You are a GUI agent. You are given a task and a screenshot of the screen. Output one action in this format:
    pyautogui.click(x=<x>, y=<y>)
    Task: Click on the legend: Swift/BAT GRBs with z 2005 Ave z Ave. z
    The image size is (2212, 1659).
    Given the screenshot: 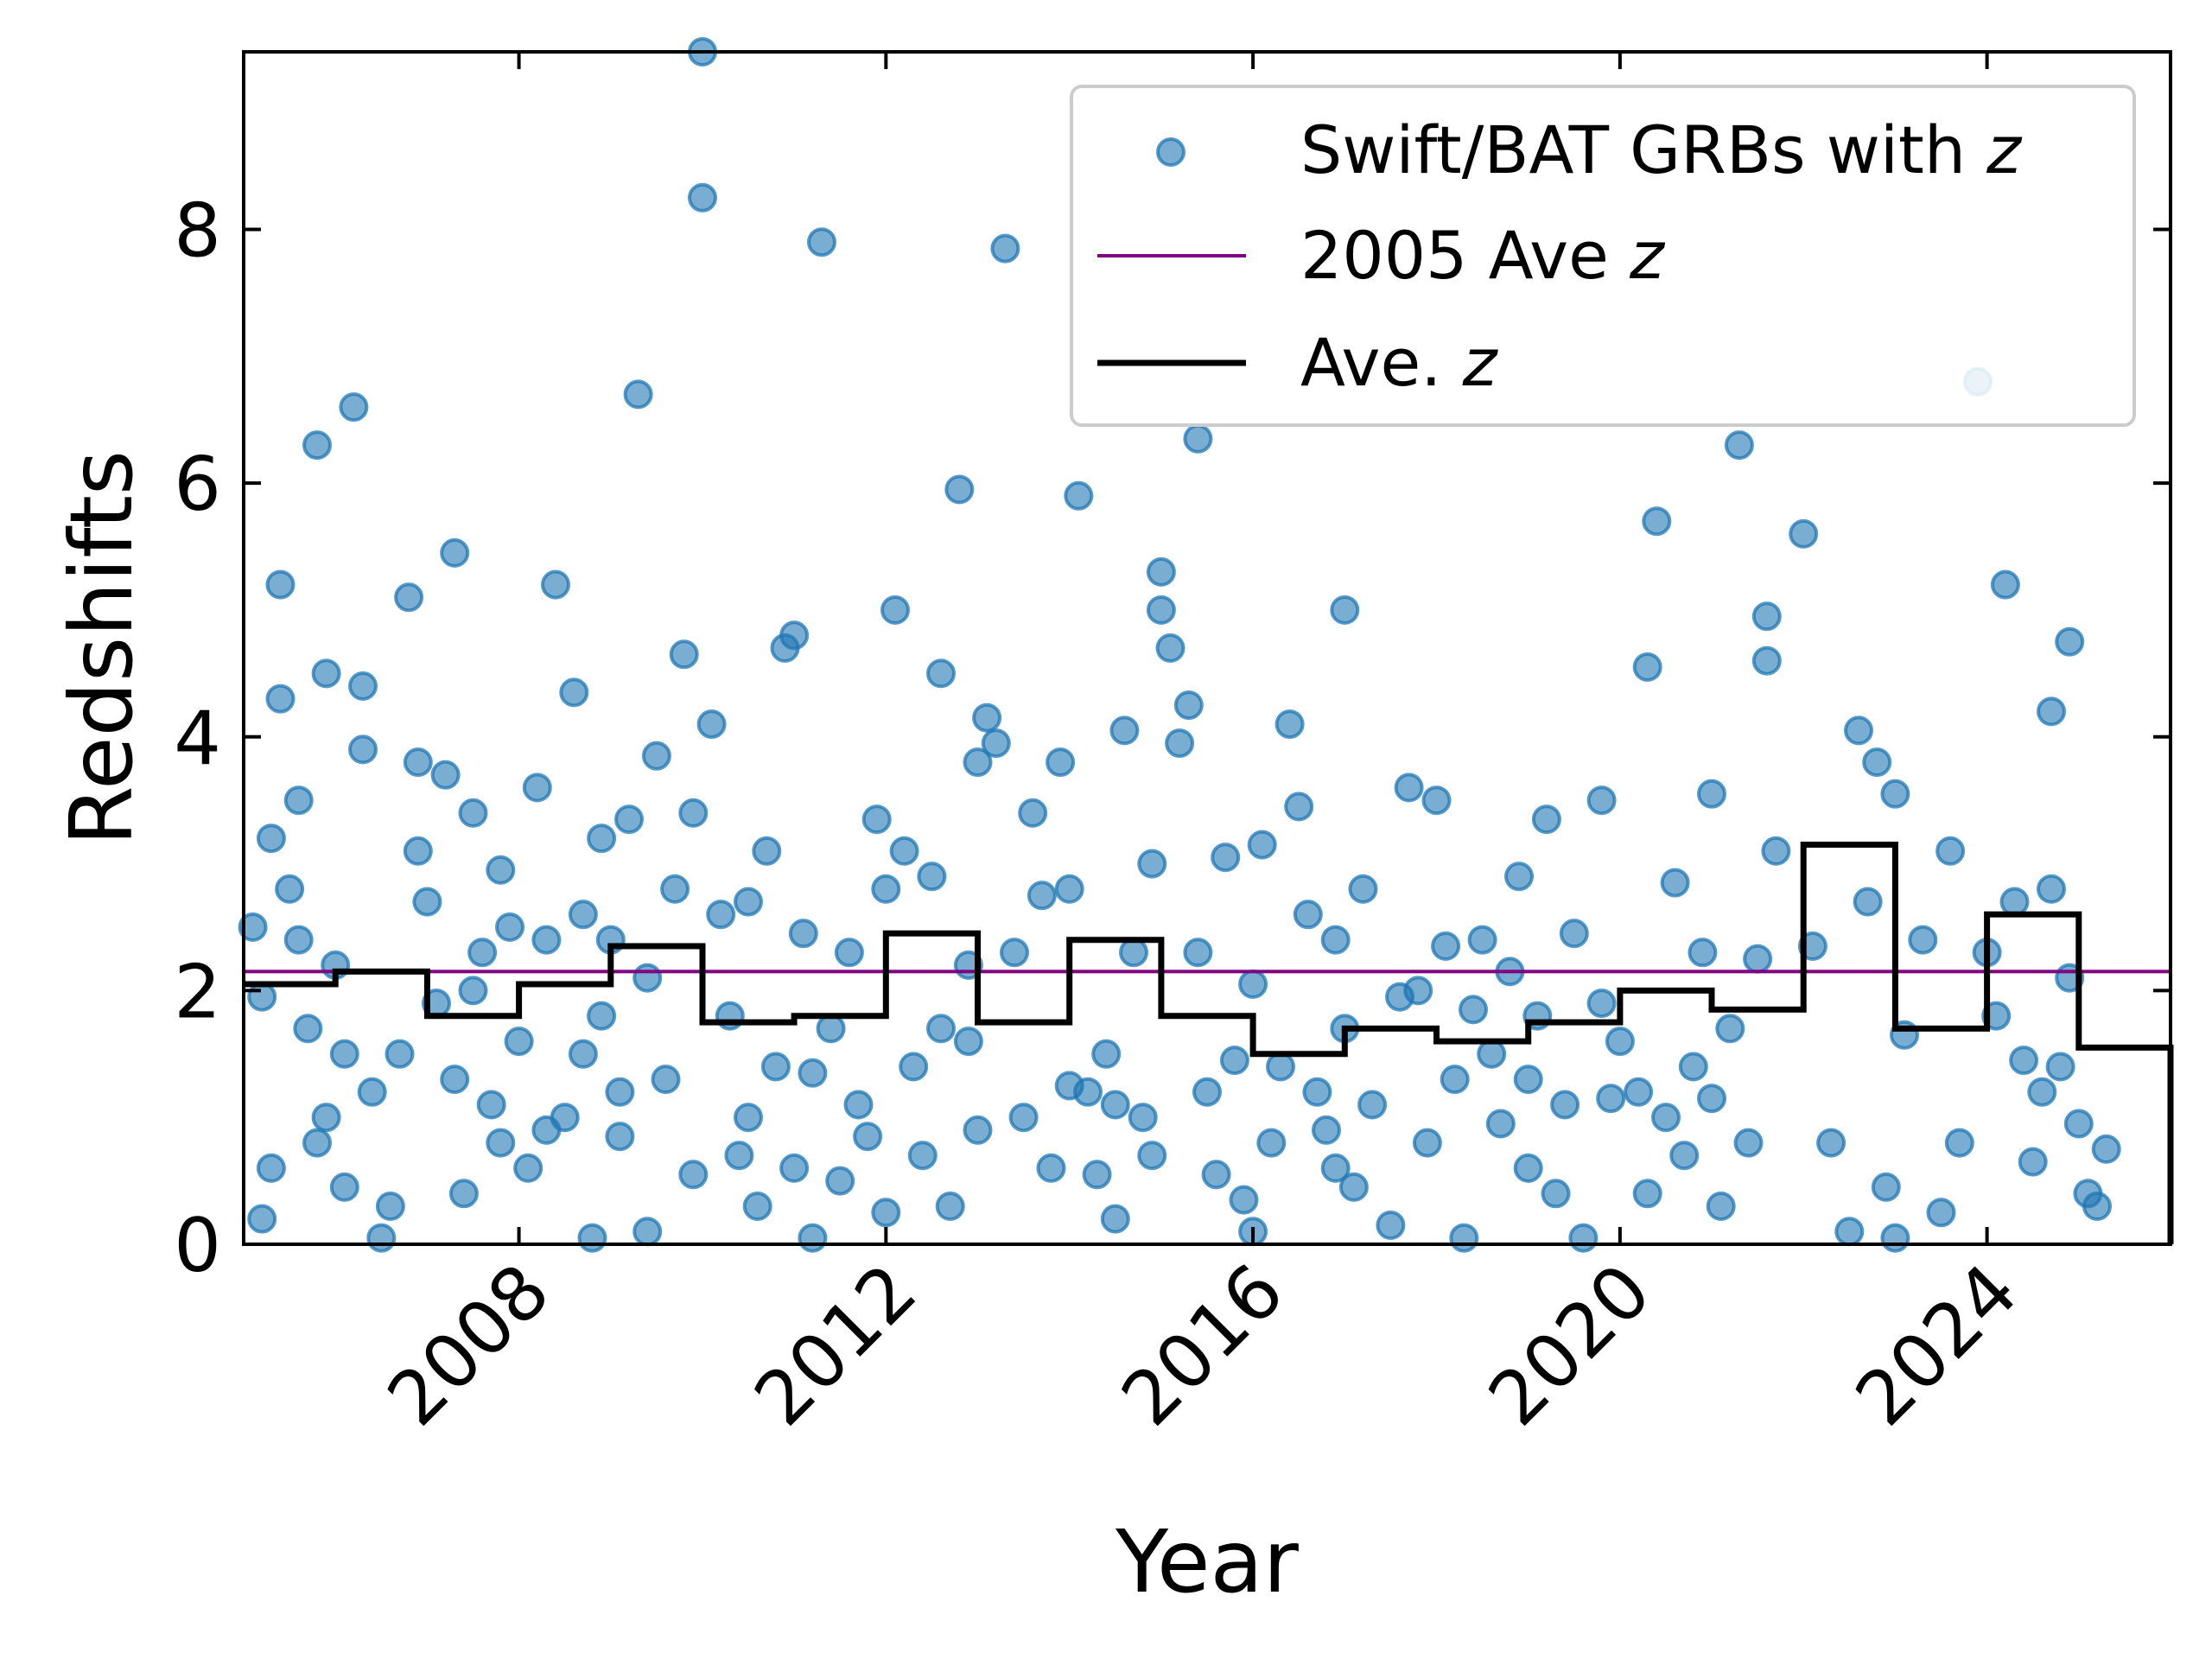 What is the action you would take?
    pyautogui.click(x=1603, y=256)
    